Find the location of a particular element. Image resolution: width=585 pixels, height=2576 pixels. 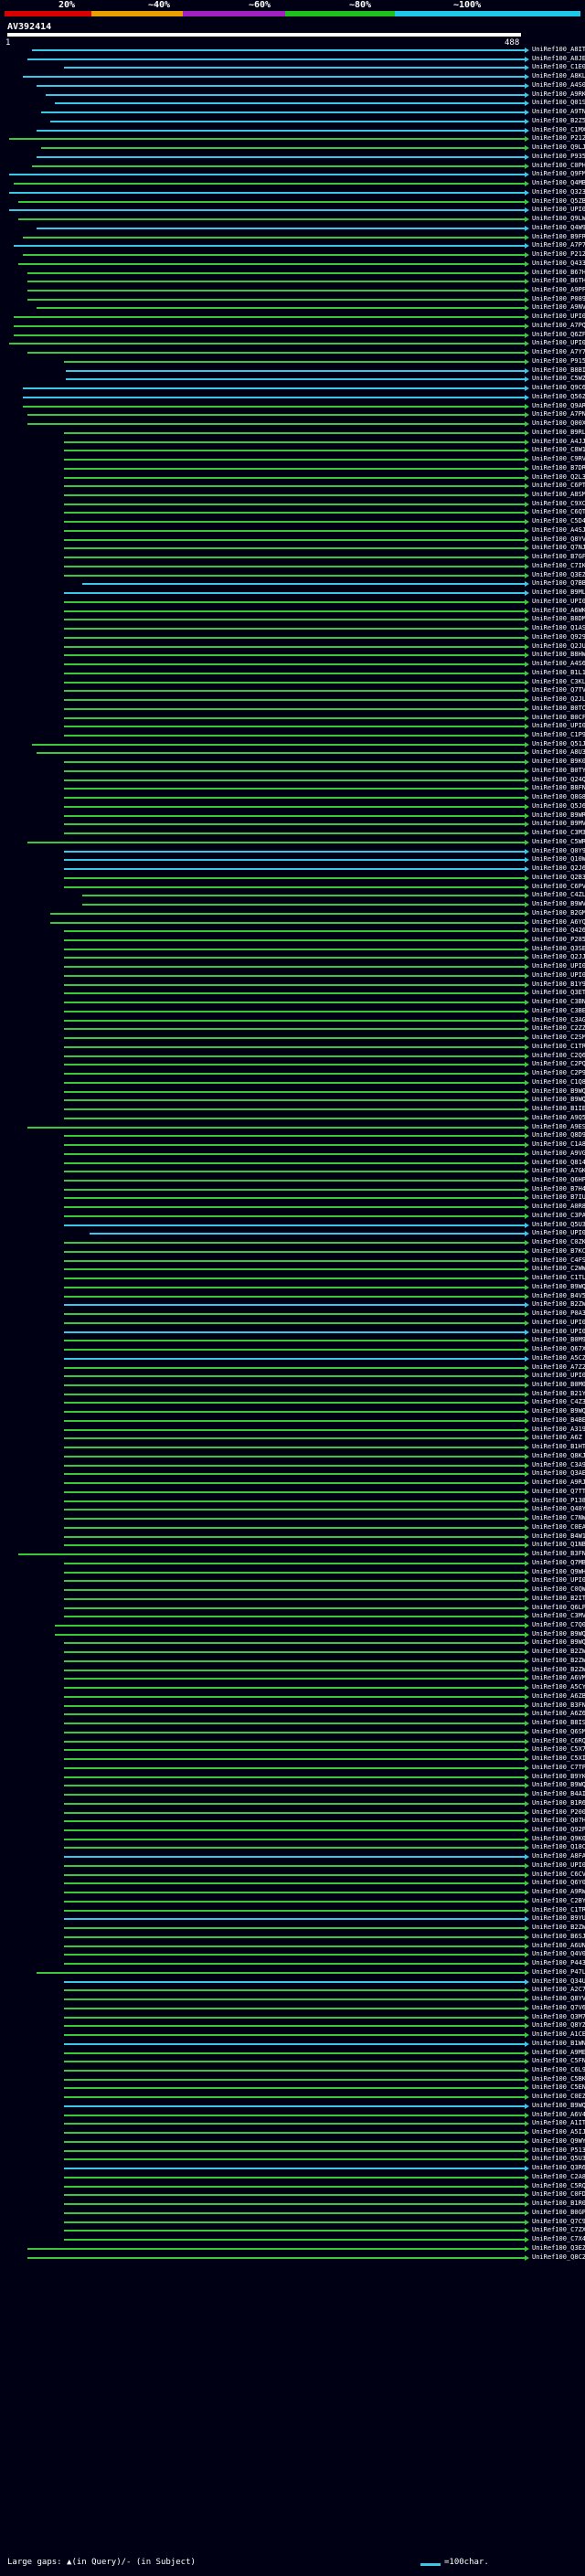

hit-row: UniRef100_C6QTL2 is located at coordinates (293, 512).